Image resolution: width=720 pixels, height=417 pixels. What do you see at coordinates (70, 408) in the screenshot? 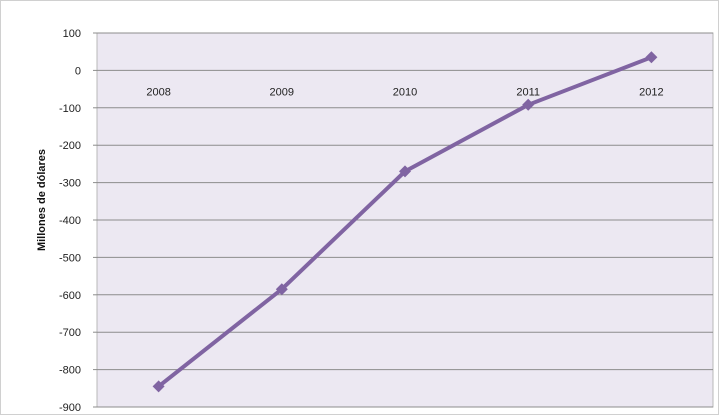
I see `y-tick-label: -900` at bounding box center [70, 408].